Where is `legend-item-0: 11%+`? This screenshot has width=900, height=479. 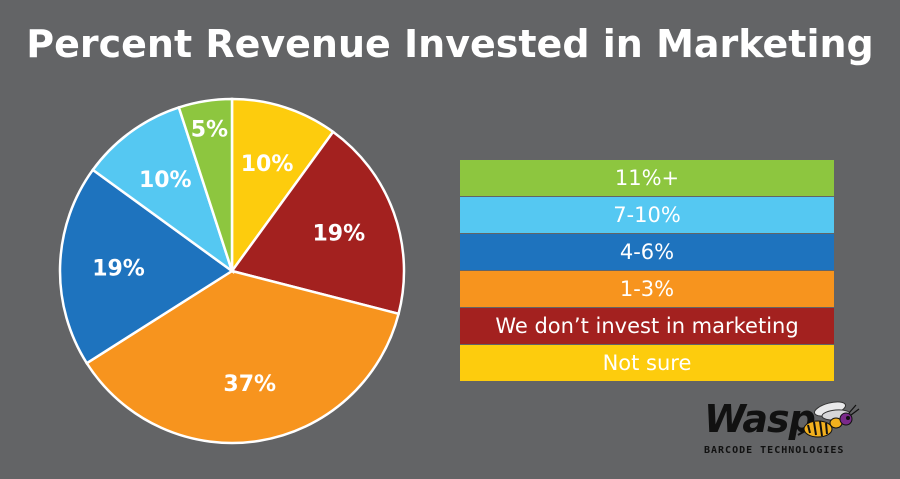
legend-item-0: 11%+ is located at coordinates (647, 178).